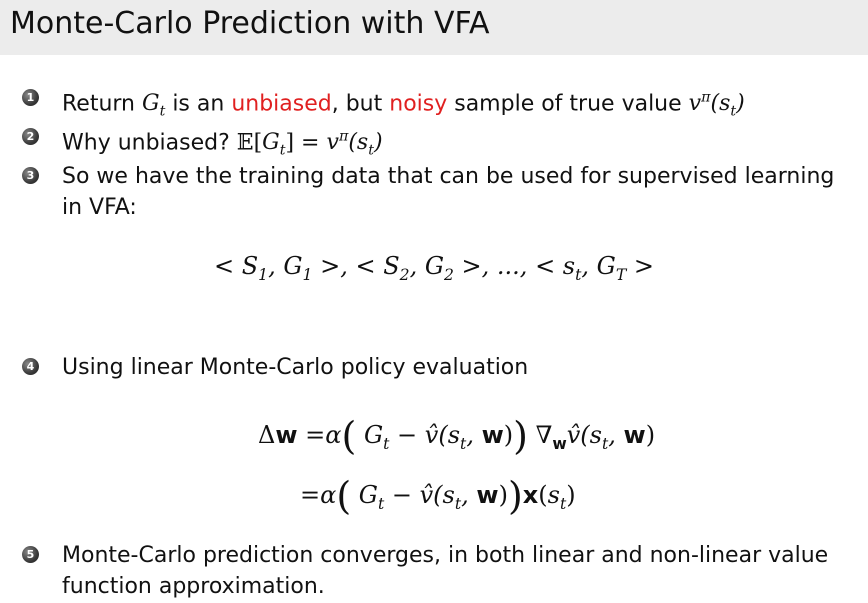 Image resolution: width=868 pixels, height=603 pixels. What do you see at coordinates (30, 136) in the screenshot?
I see `bullet-number-icon: 2` at bounding box center [30, 136].